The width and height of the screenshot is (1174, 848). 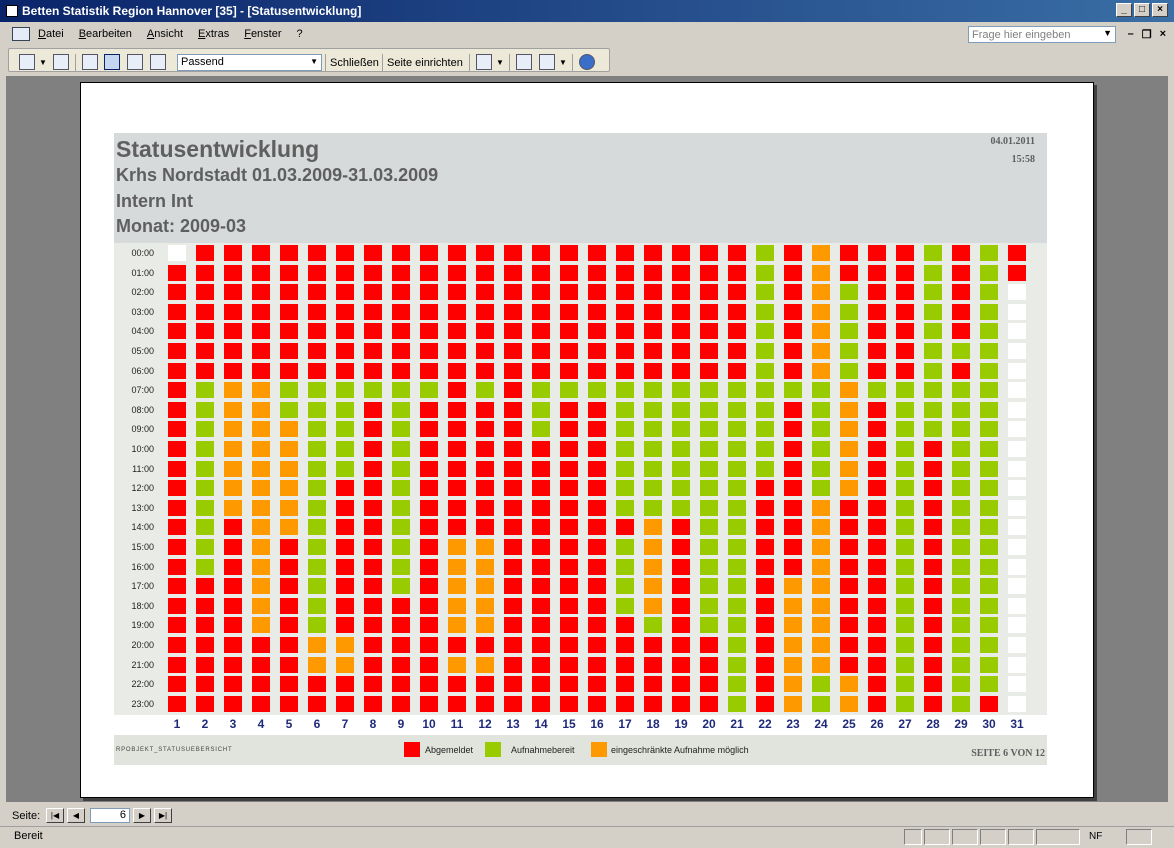 I want to click on mdi-restore-icon: ❐, so click(x=1146, y=35).